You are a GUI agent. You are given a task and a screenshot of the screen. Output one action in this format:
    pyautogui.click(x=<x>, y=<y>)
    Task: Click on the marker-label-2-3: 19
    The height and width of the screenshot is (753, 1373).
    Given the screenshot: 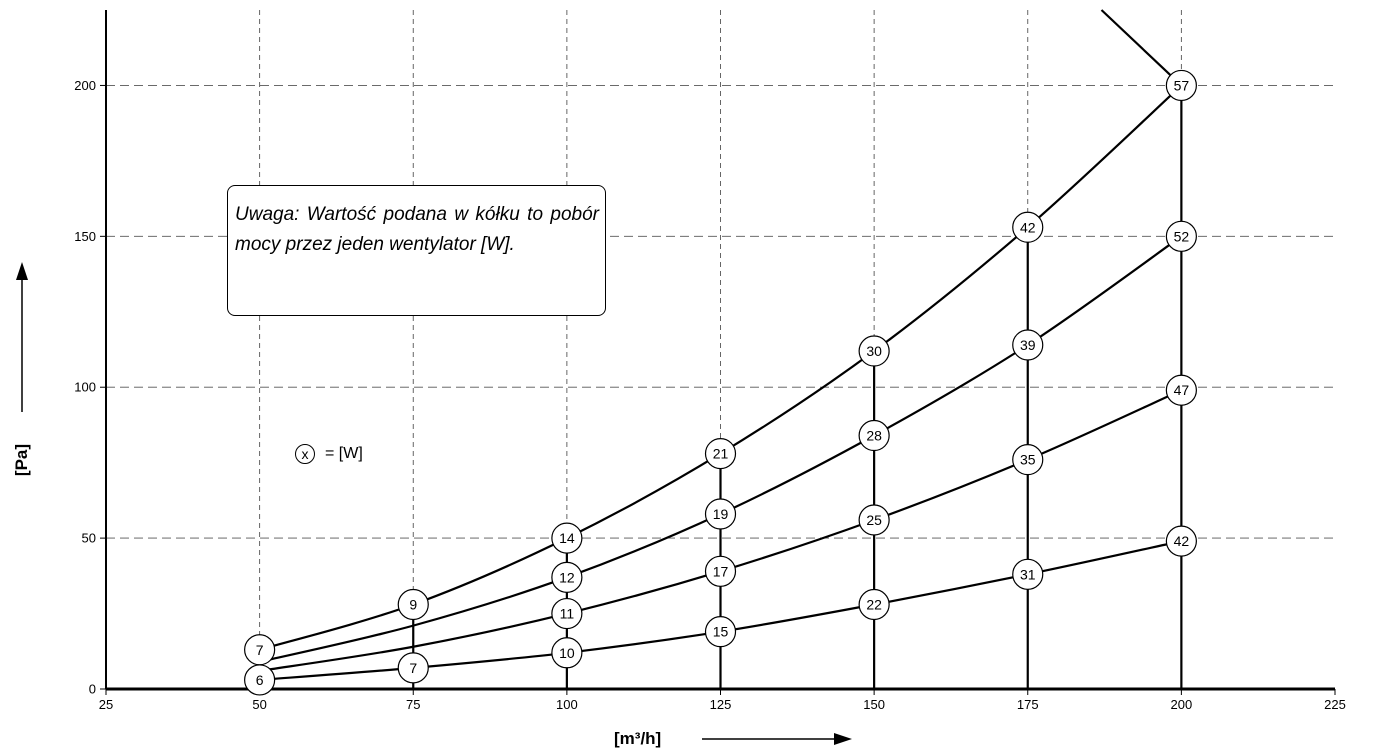 What is the action you would take?
    pyautogui.click(x=721, y=514)
    